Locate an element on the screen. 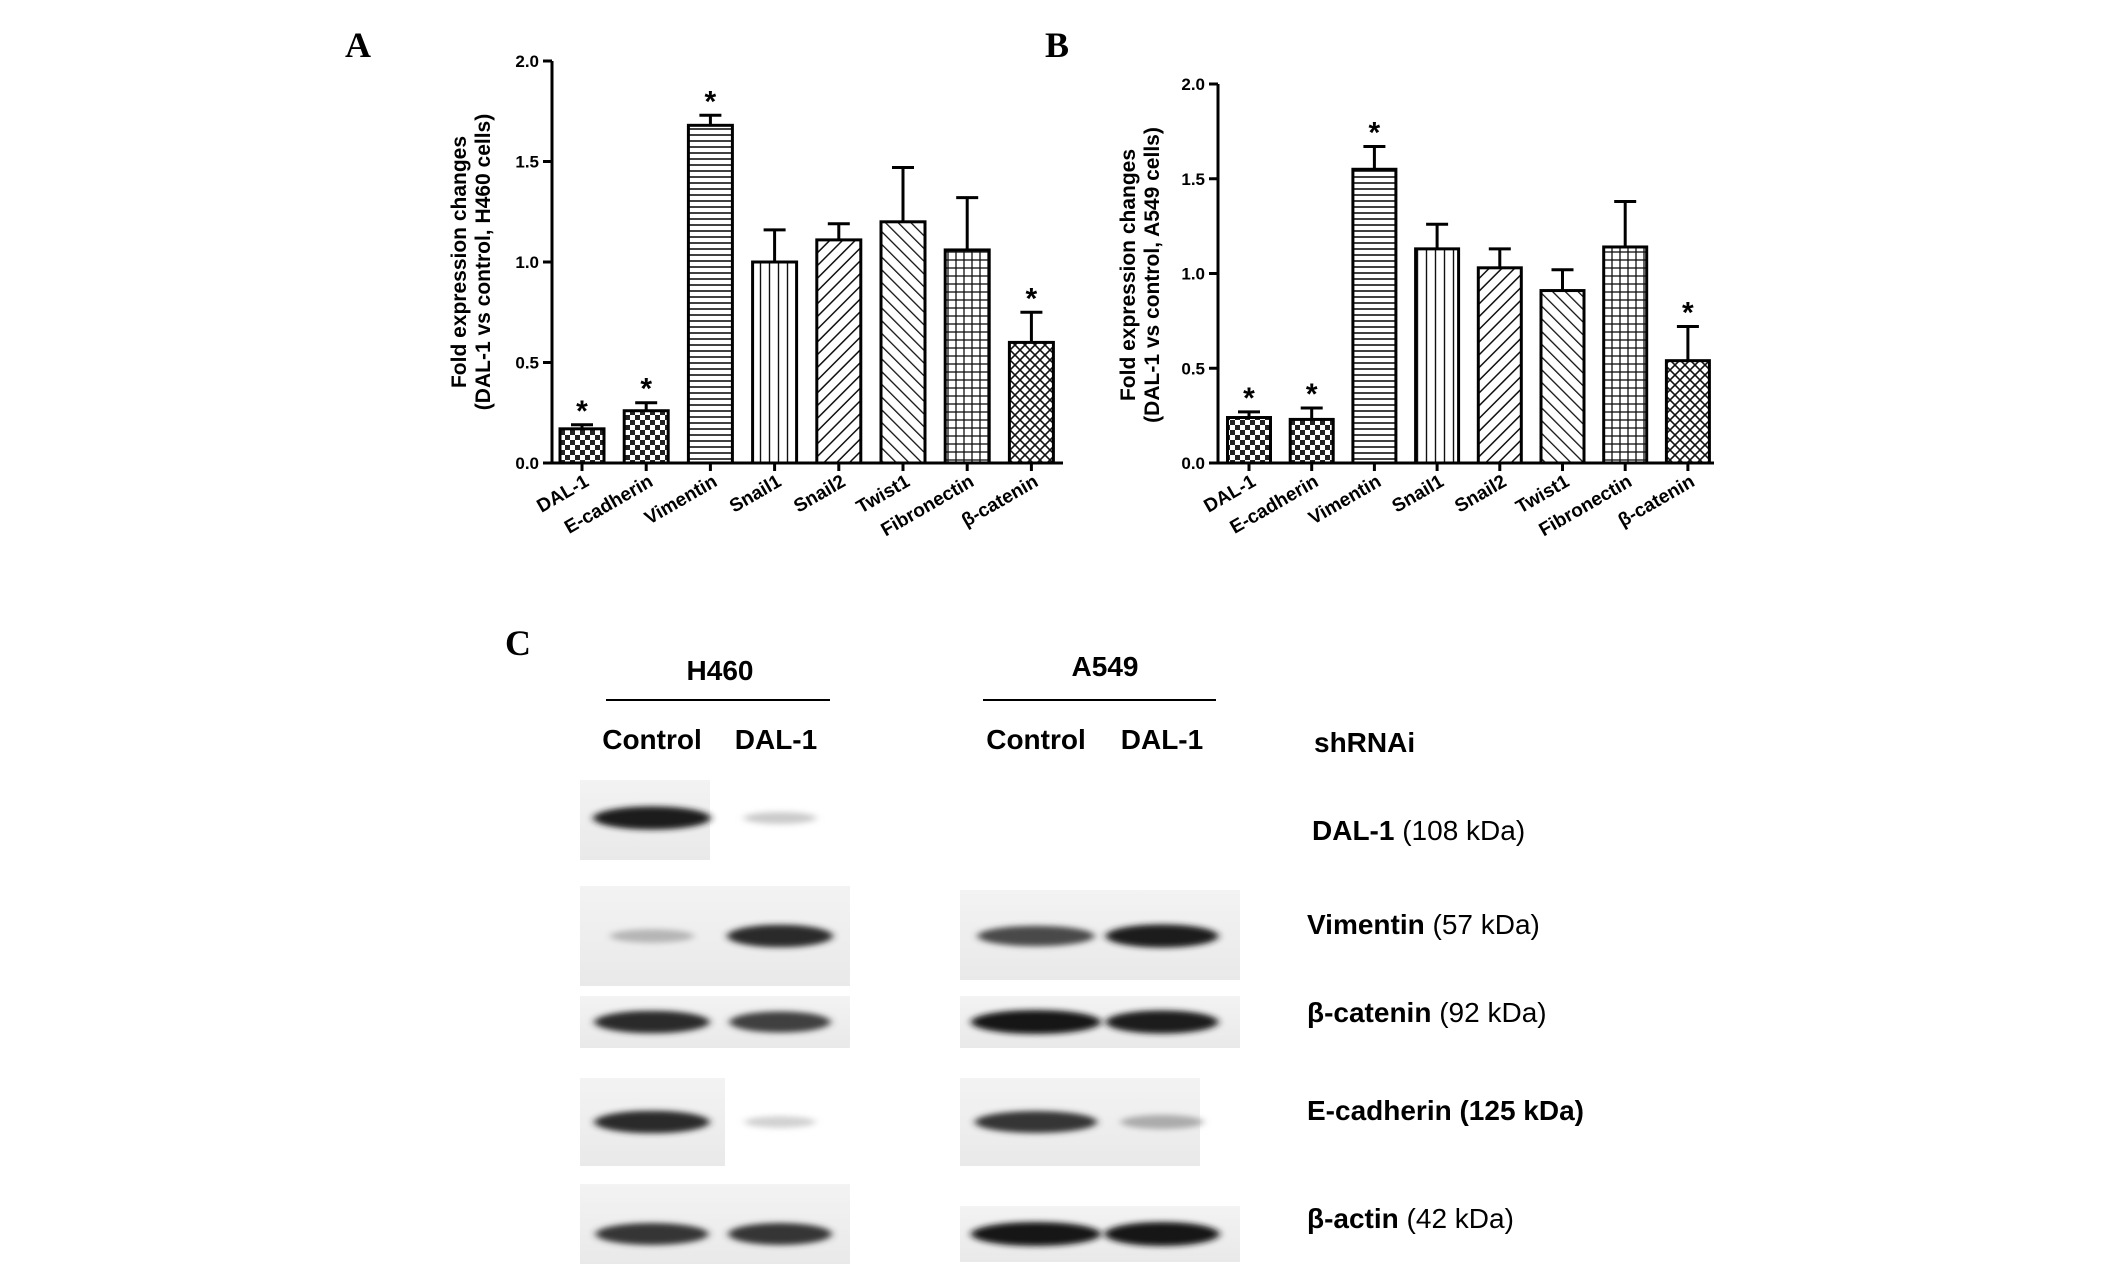 Image resolution: width=2126 pixels, height=1265 pixels. blot-group-h460: H460 is located at coordinates (720, 670).